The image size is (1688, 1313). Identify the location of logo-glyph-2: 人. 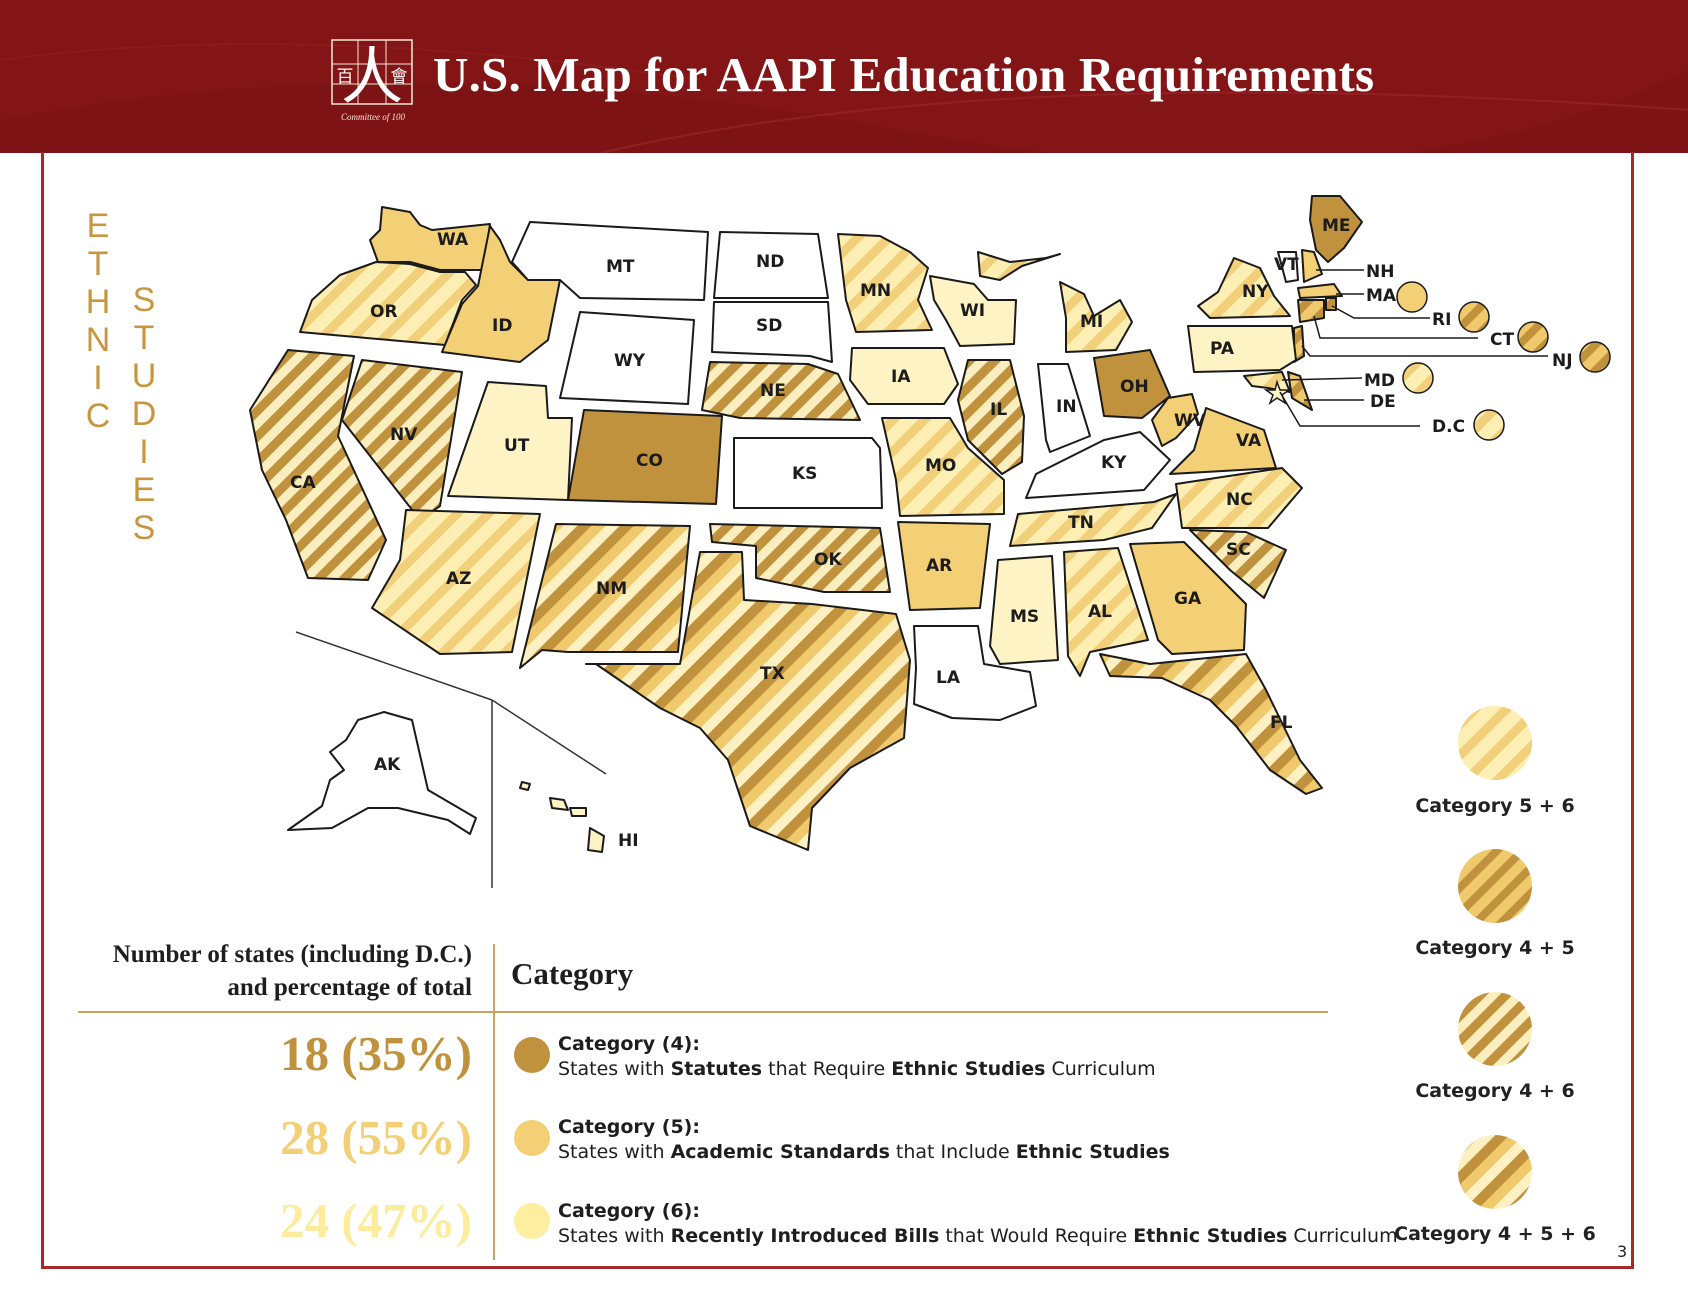
(372, 76).